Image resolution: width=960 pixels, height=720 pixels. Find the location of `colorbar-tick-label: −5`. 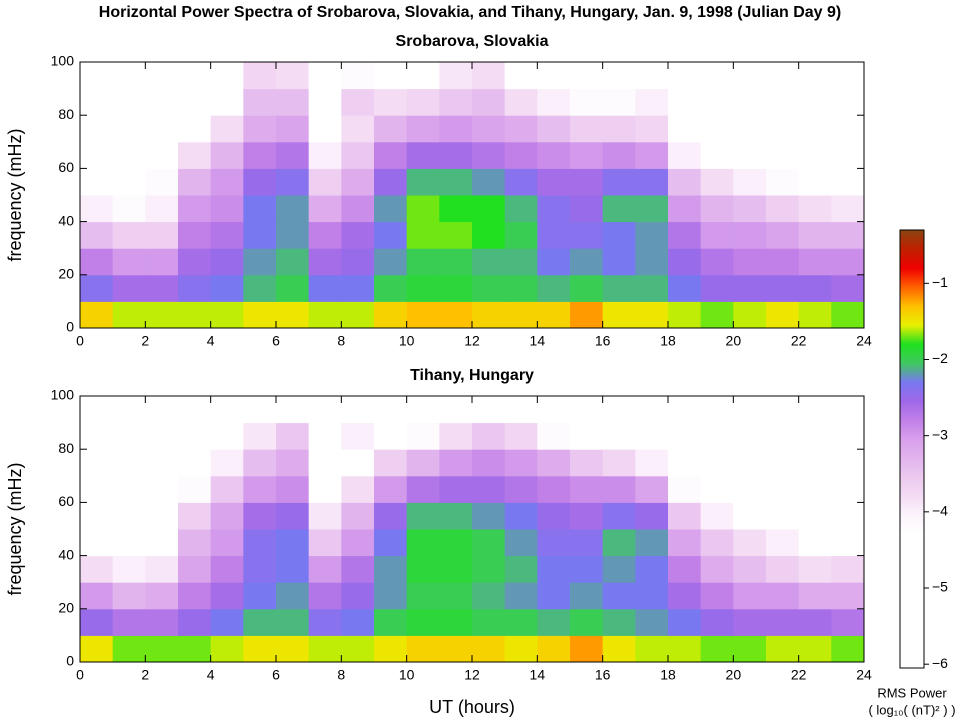

colorbar-tick-label: −5 is located at coordinates (940, 587).